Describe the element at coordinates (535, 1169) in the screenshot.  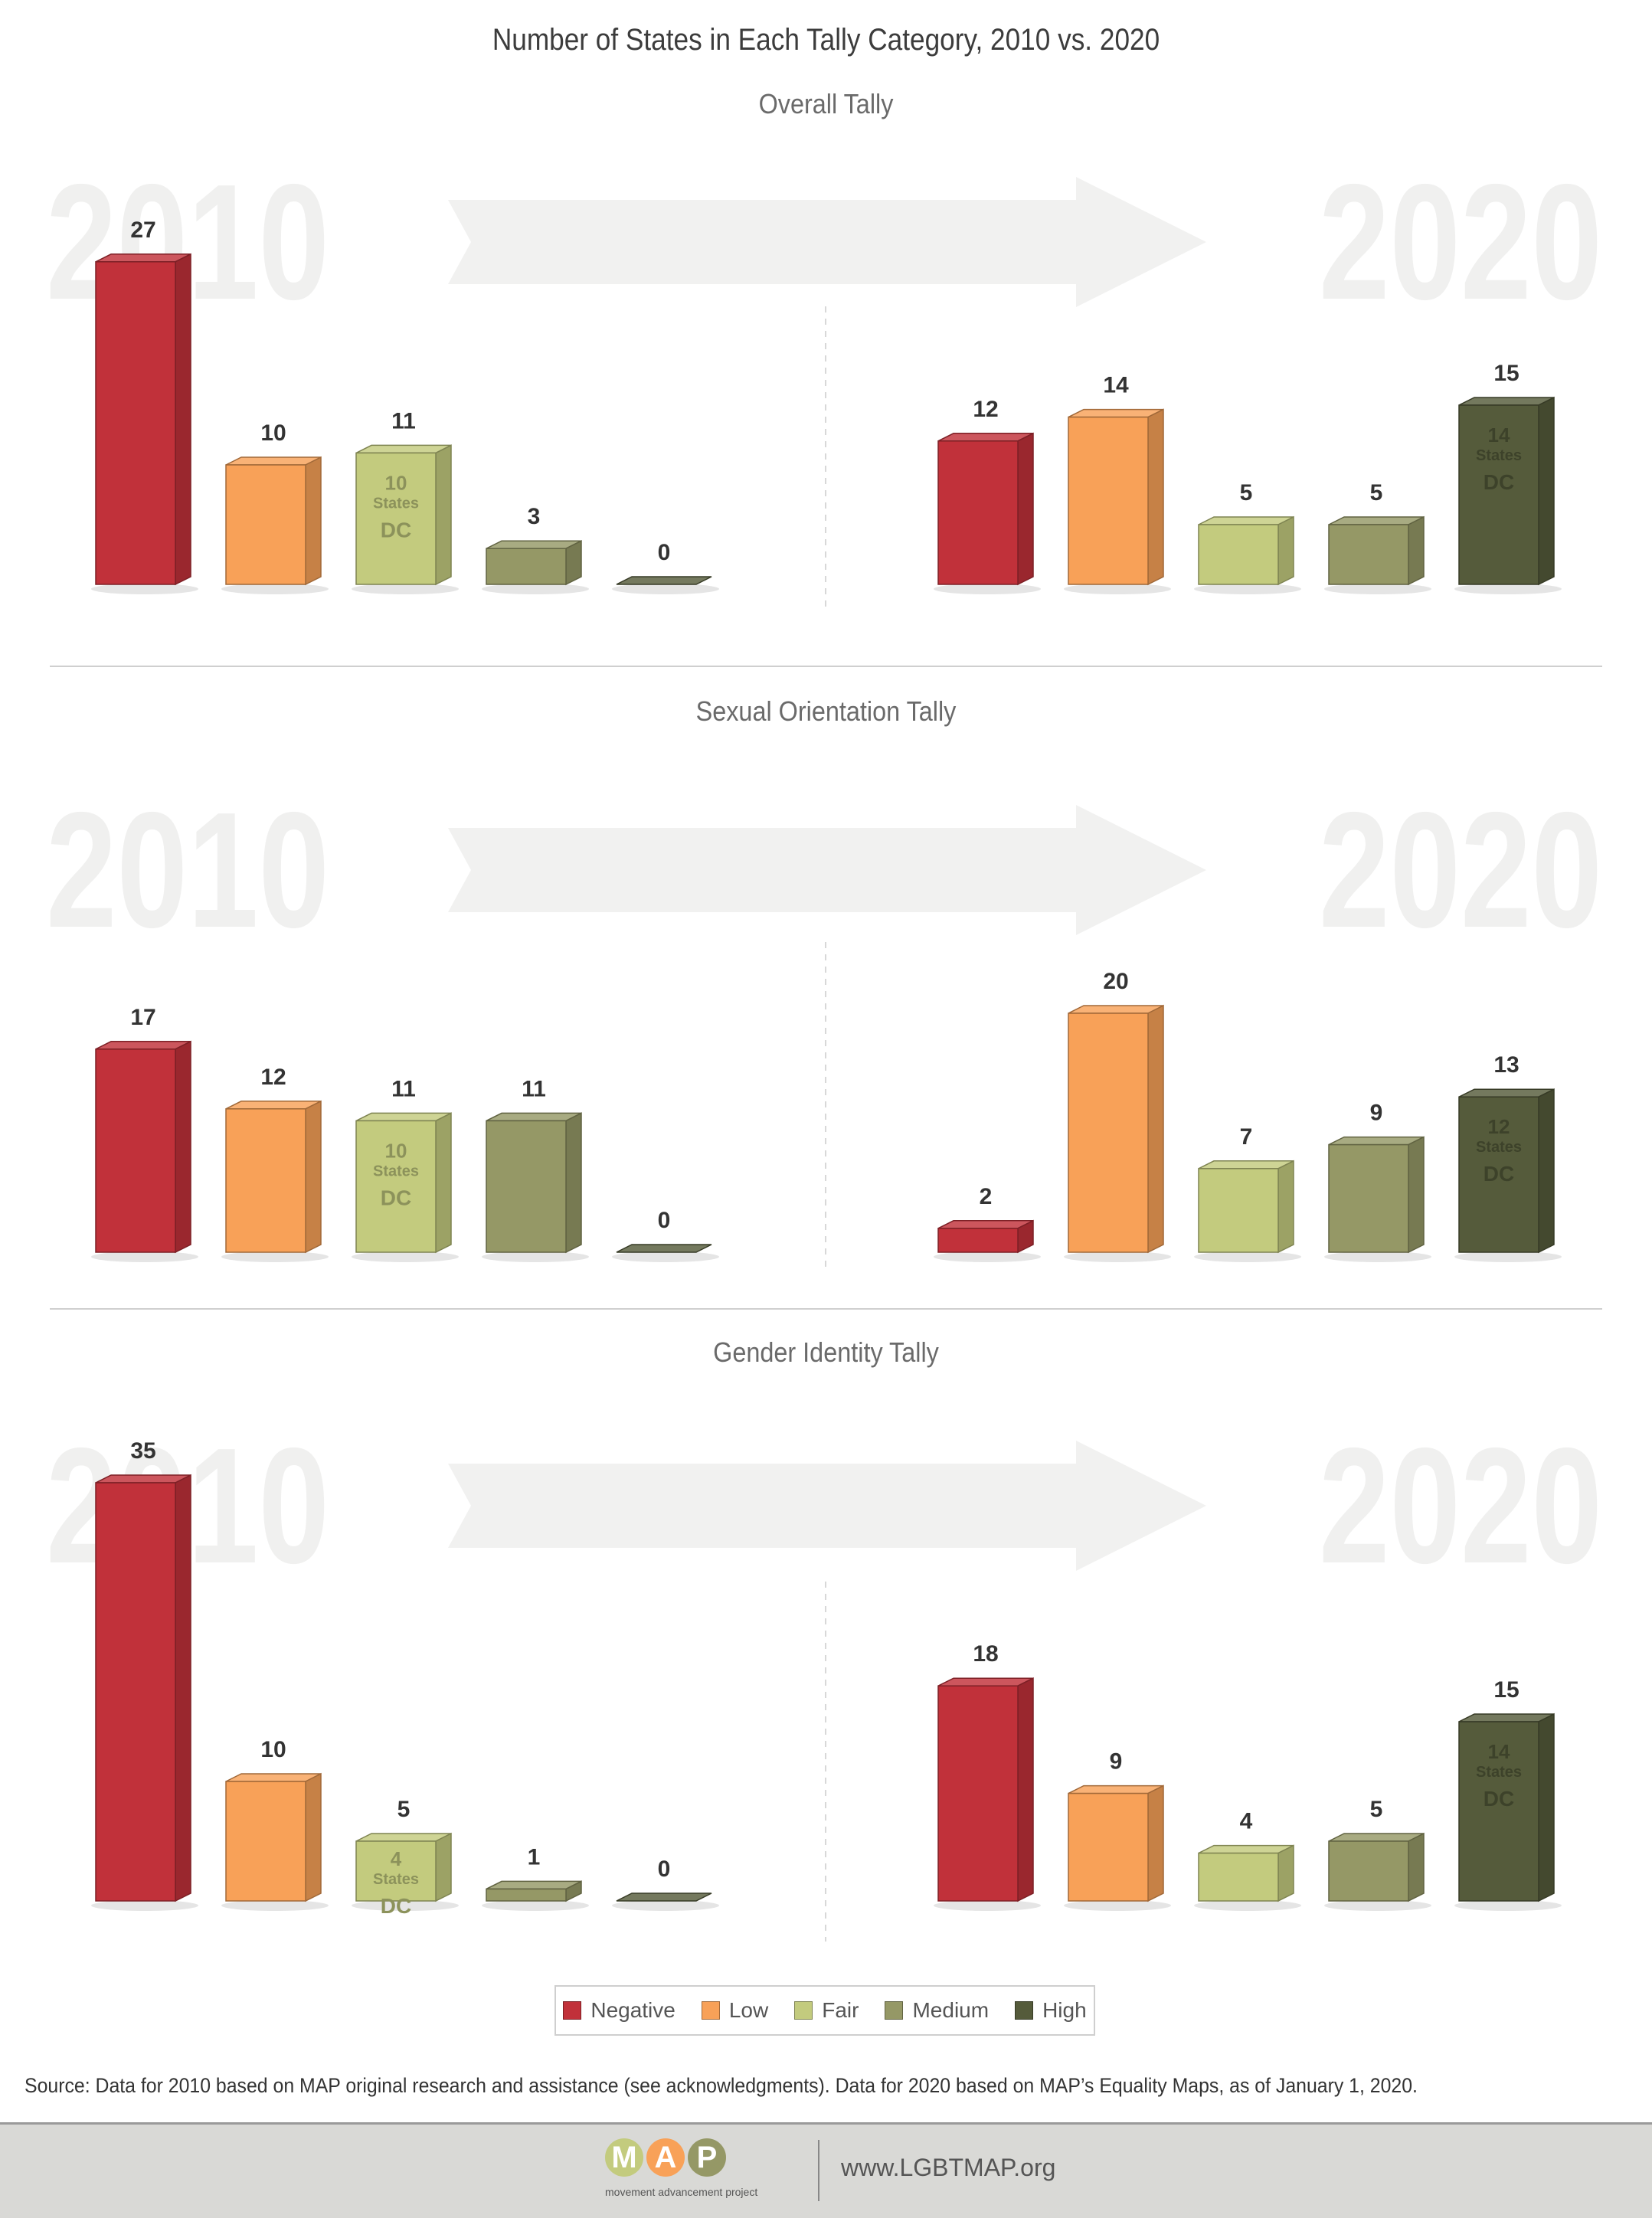
I see `bar-2010-medium: 11` at that location.